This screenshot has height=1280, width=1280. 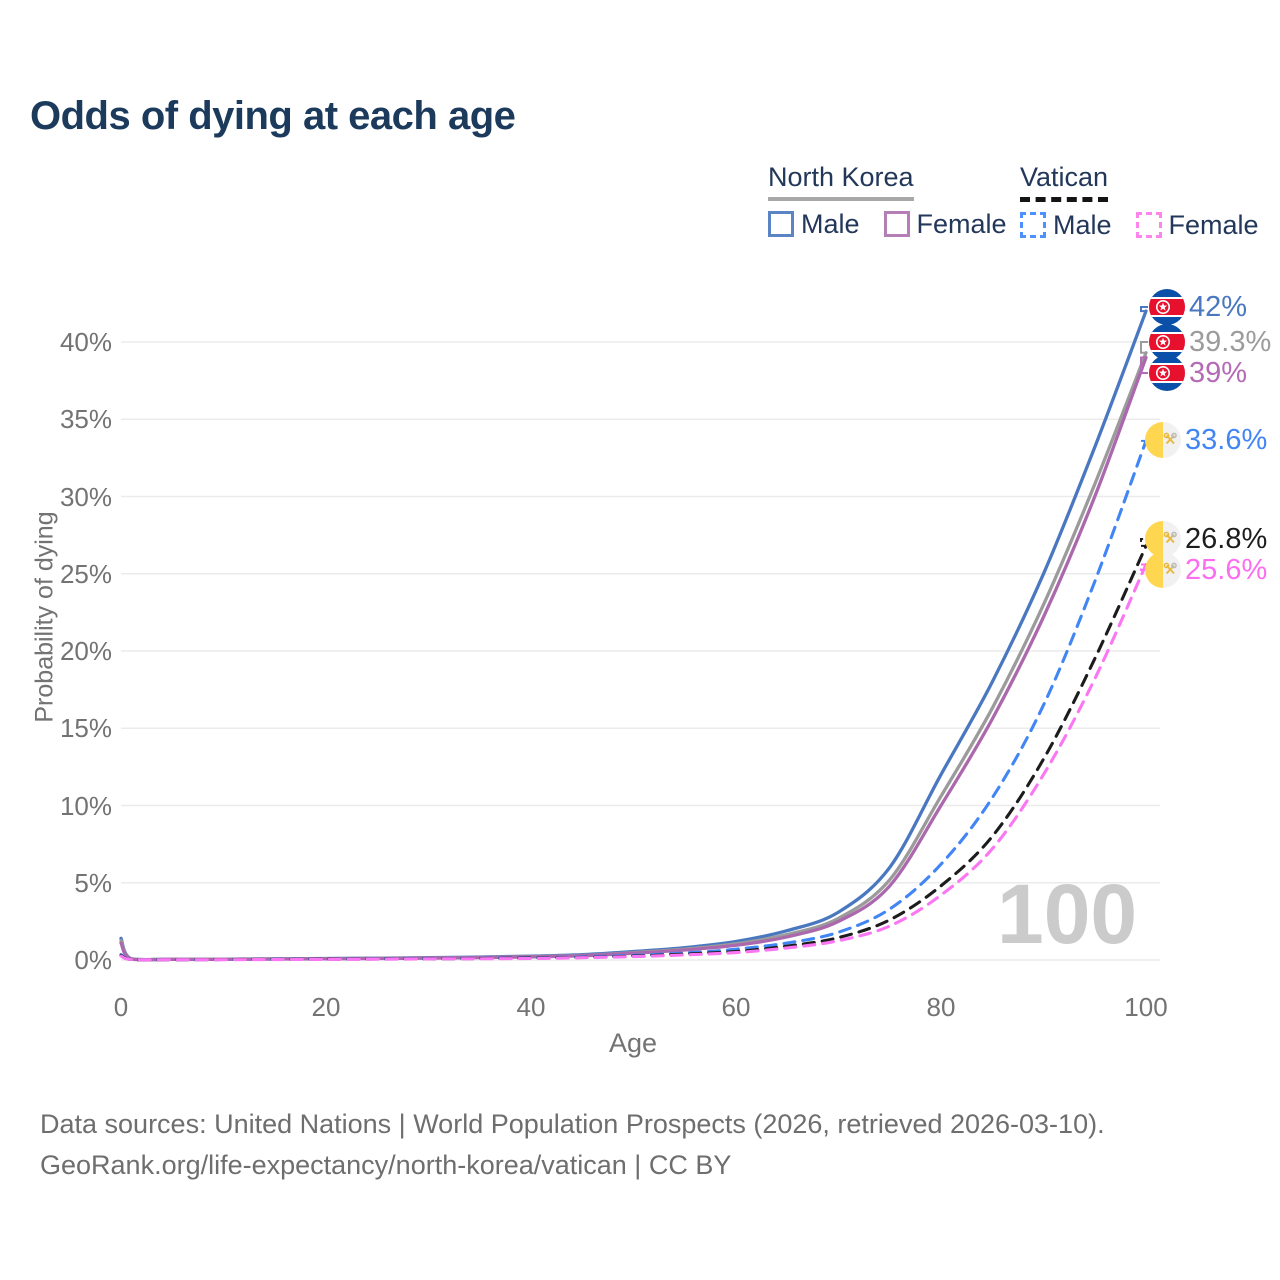 What do you see at coordinates (121, 1007) in the screenshot?
I see `x-tick-label: 0` at bounding box center [121, 1007].